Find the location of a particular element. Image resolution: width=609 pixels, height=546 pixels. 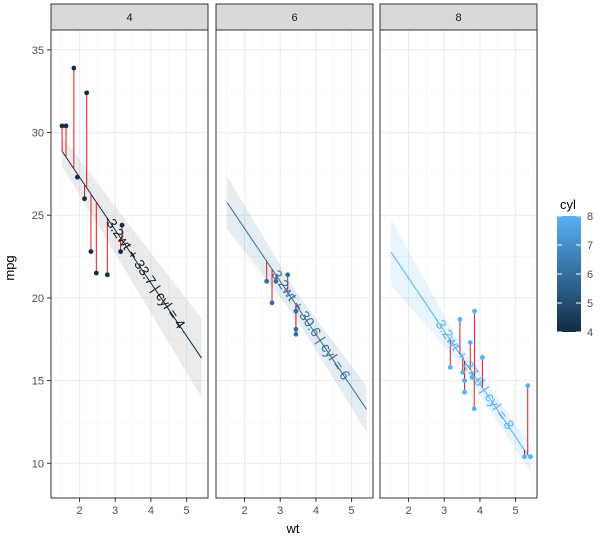

legend-tick-label: 5 is located at coordinates (590, 304).